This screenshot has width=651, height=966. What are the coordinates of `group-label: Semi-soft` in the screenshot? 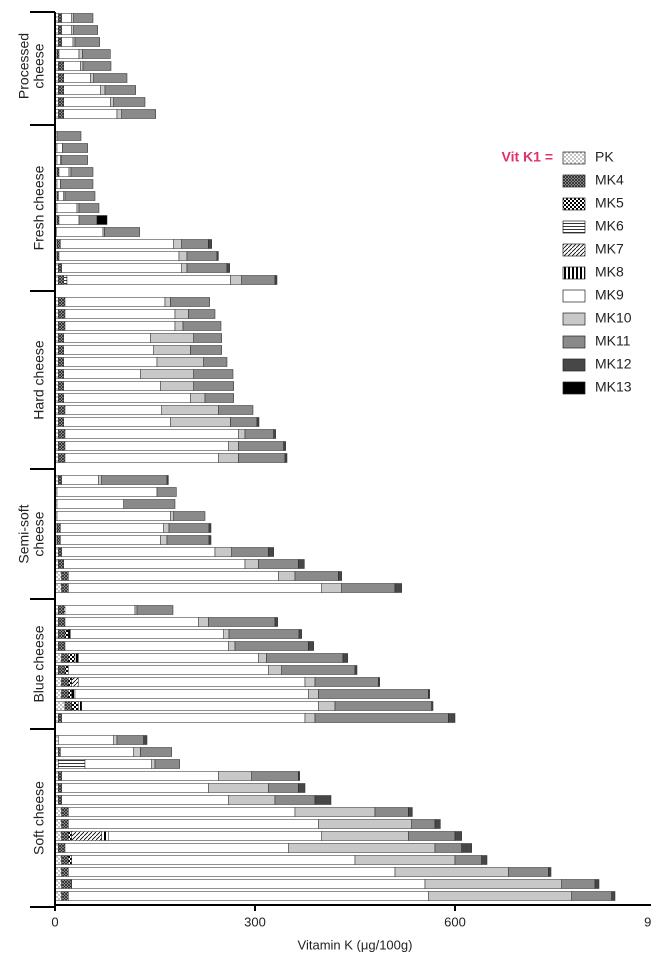 It's located at (24, 533).